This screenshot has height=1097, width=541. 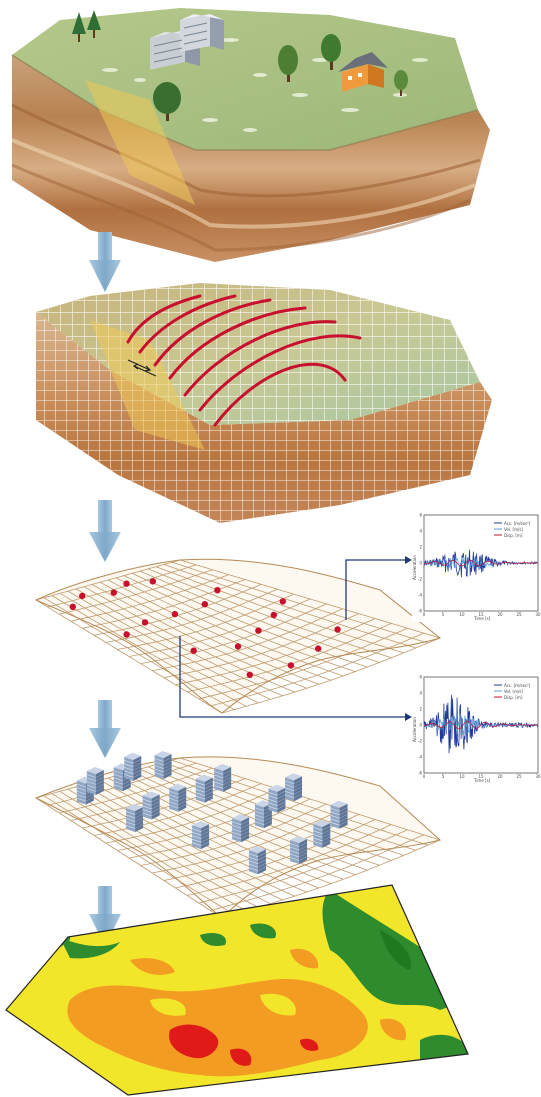 What do you see at coordinates (482, 618) in the screenshot?
I see `chart1-xlabel: Time [s]` at bounding box center [482, 618].